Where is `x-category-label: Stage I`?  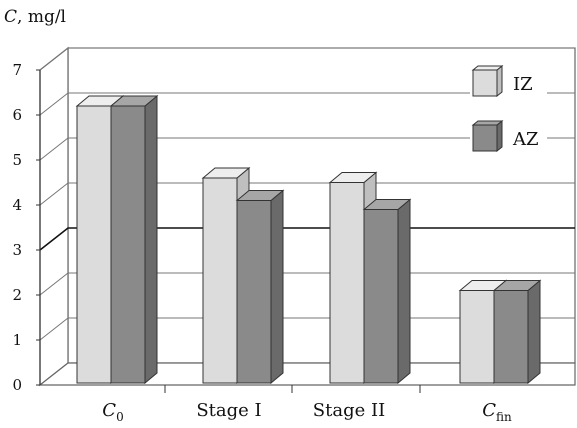 x-category-label: Stage I is located at coordinates (228, 410).